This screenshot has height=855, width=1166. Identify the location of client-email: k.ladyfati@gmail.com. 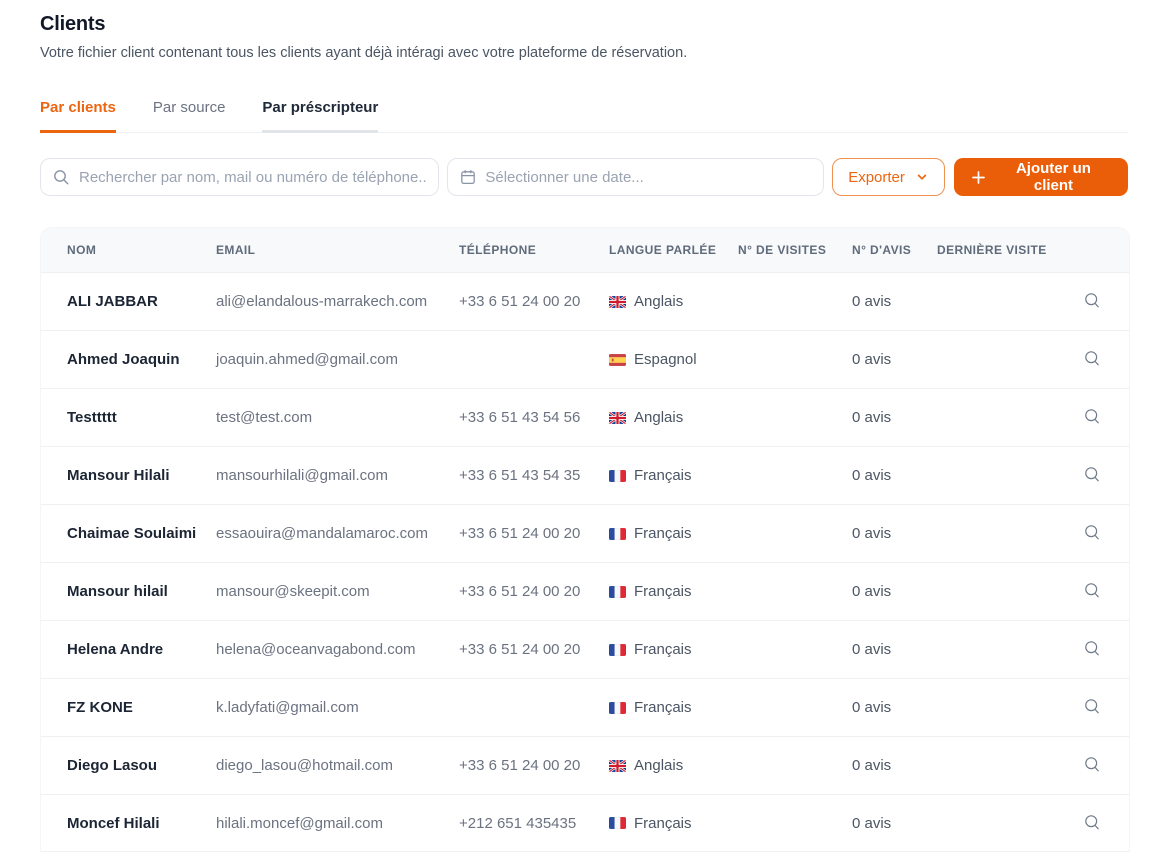
(337, 707).